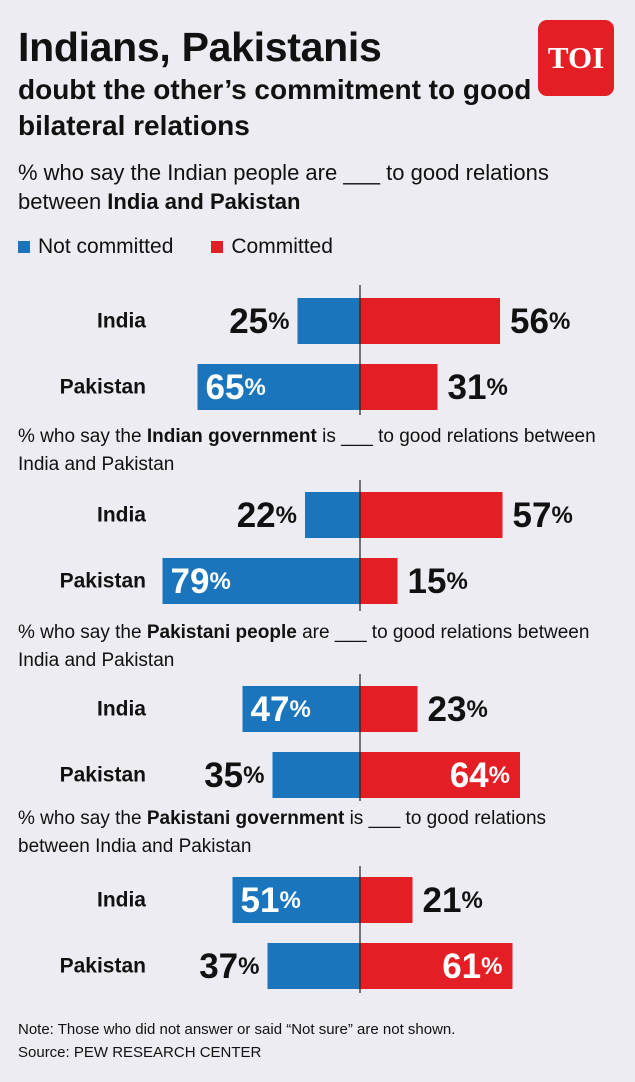 The width and height of the screenshot is (635, 1082). Describe the element at coordinates (438, 581) in the screenshot. I see `value-label-committed: 15%` at that location.